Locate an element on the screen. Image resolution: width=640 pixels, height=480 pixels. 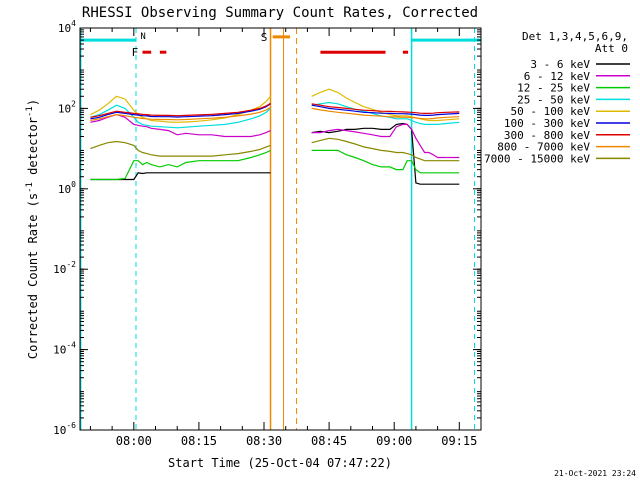
y-tick-label: 10⁻⁴ is located at coordinates (64, 349).